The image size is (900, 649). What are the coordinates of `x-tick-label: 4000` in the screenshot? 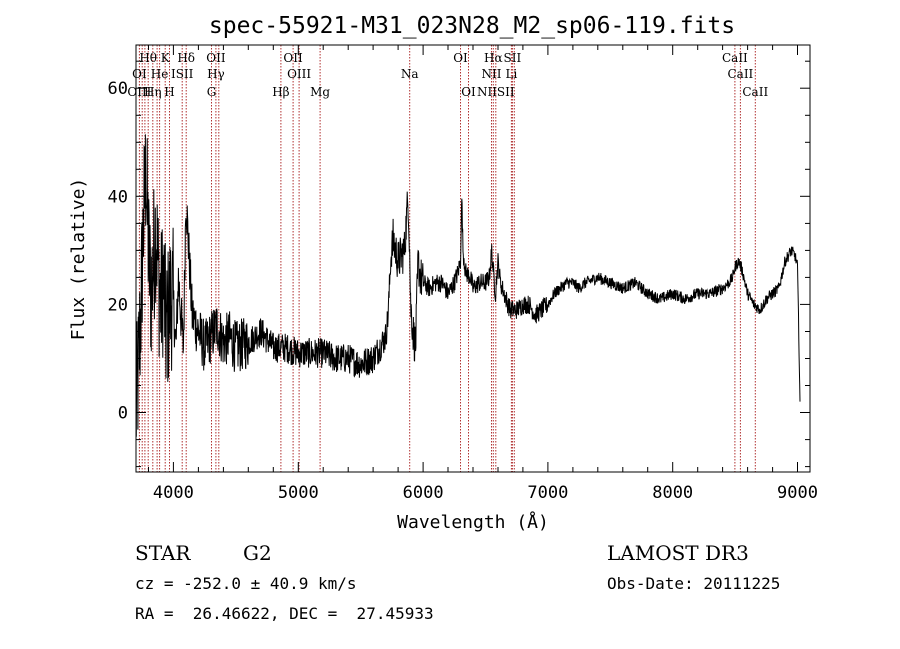 It's located at (173, 493).